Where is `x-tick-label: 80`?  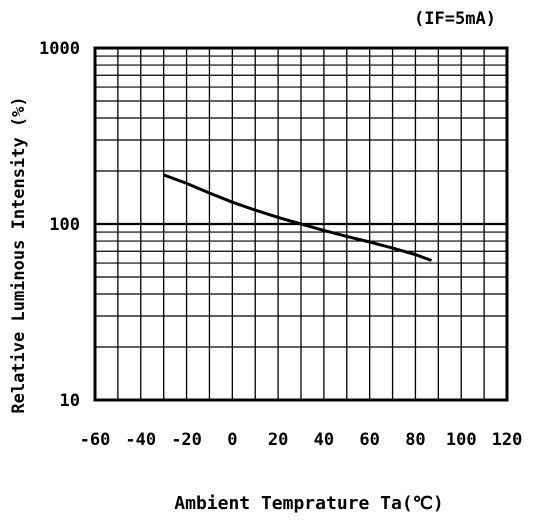 x-tick-label: 80 is located at coordinates (415, 440).